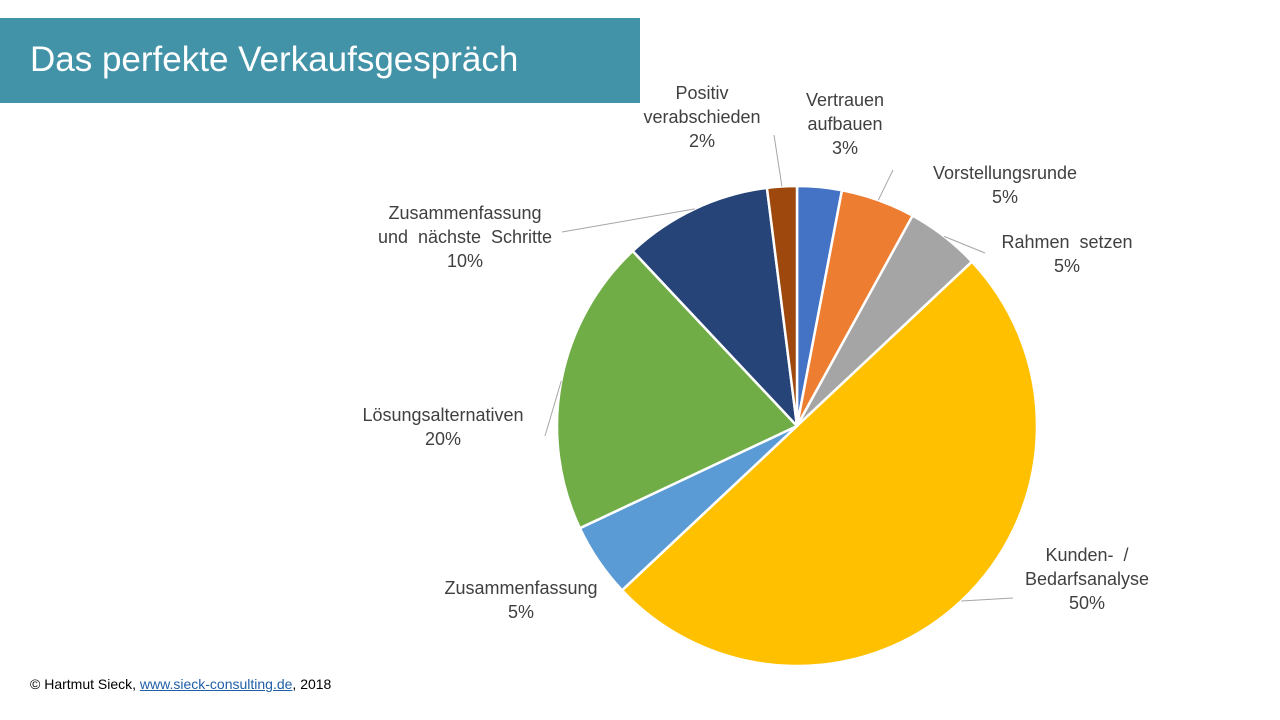  What do you see at coordinates (844, 124) in the screenshot?
I see `slice-category-label: aufbauen` at bounding box center [844, 124].